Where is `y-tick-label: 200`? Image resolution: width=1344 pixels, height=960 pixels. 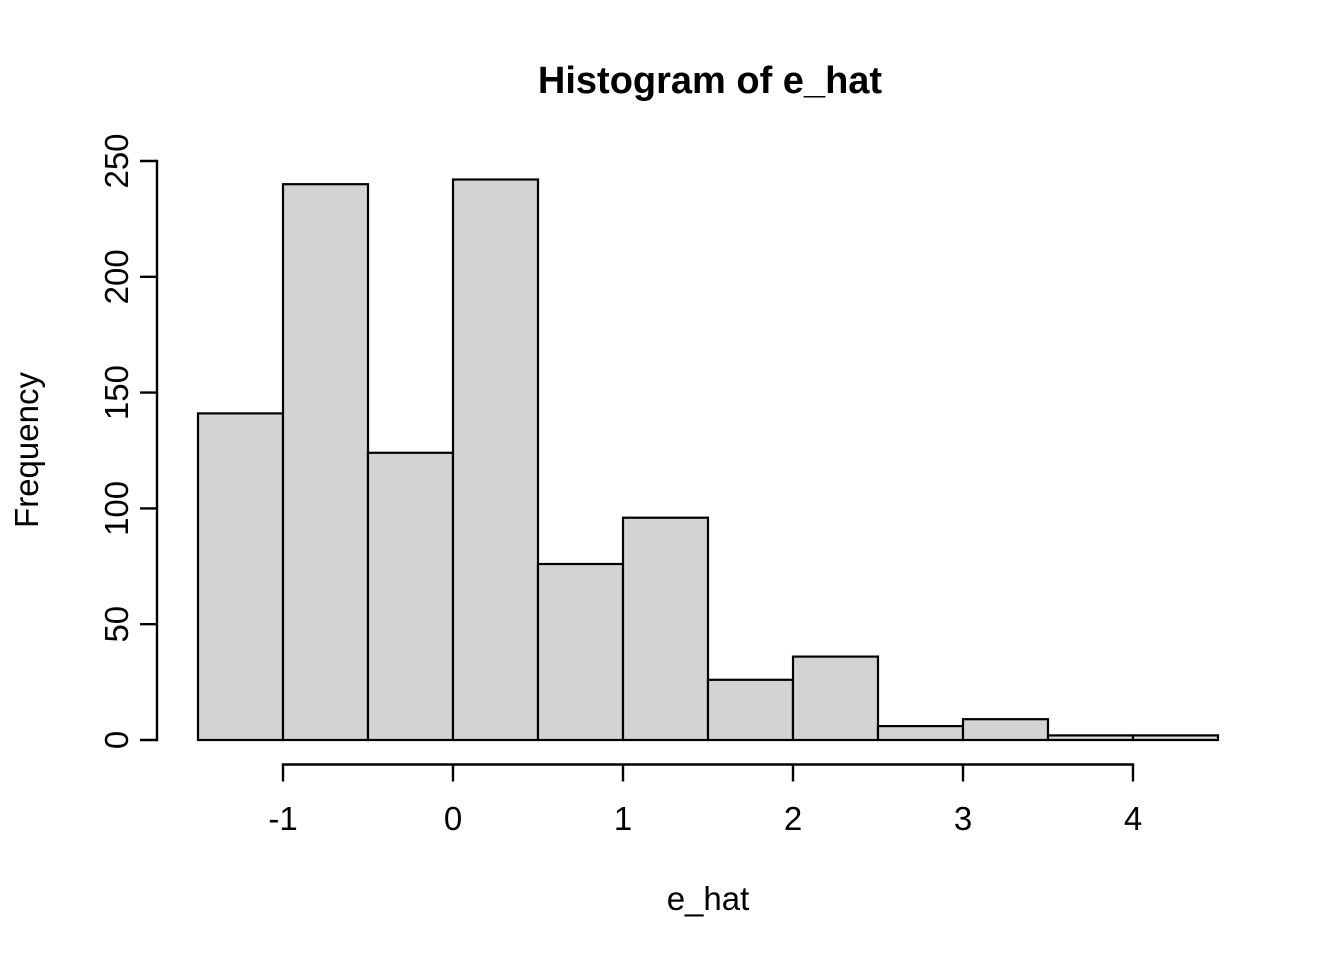 y-tick-label: 200 is located at coordinates (116, 276).